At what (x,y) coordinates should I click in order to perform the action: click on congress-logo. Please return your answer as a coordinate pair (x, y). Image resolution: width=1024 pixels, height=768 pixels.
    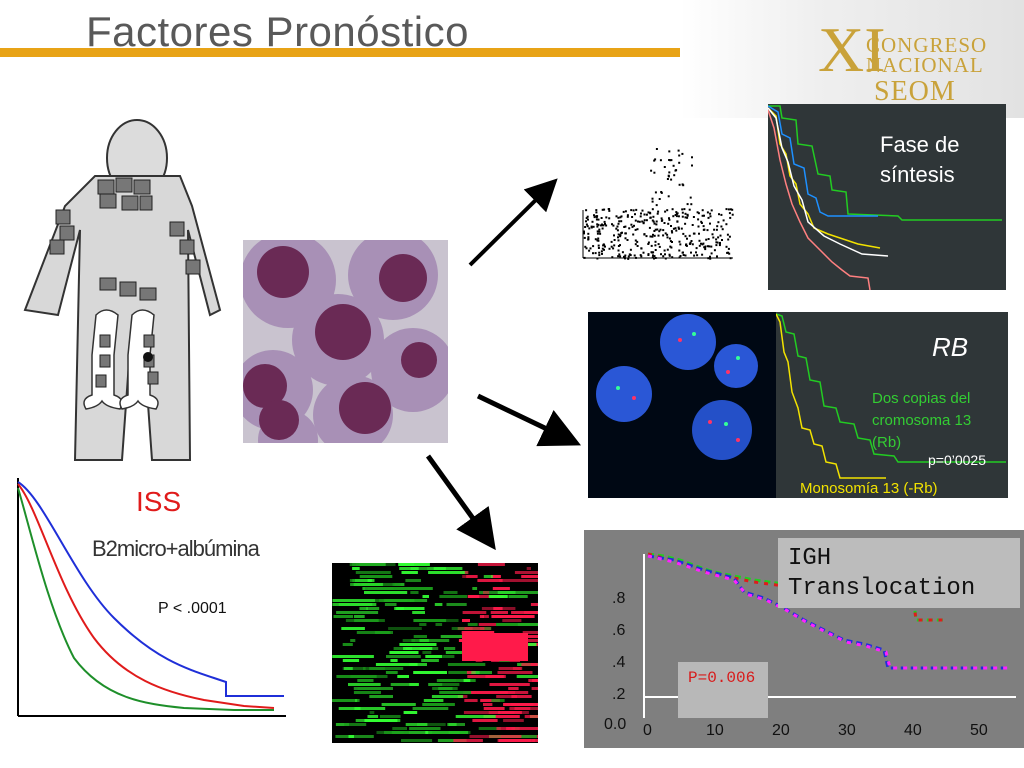
    Looking at the image, I should click on (852, 59).